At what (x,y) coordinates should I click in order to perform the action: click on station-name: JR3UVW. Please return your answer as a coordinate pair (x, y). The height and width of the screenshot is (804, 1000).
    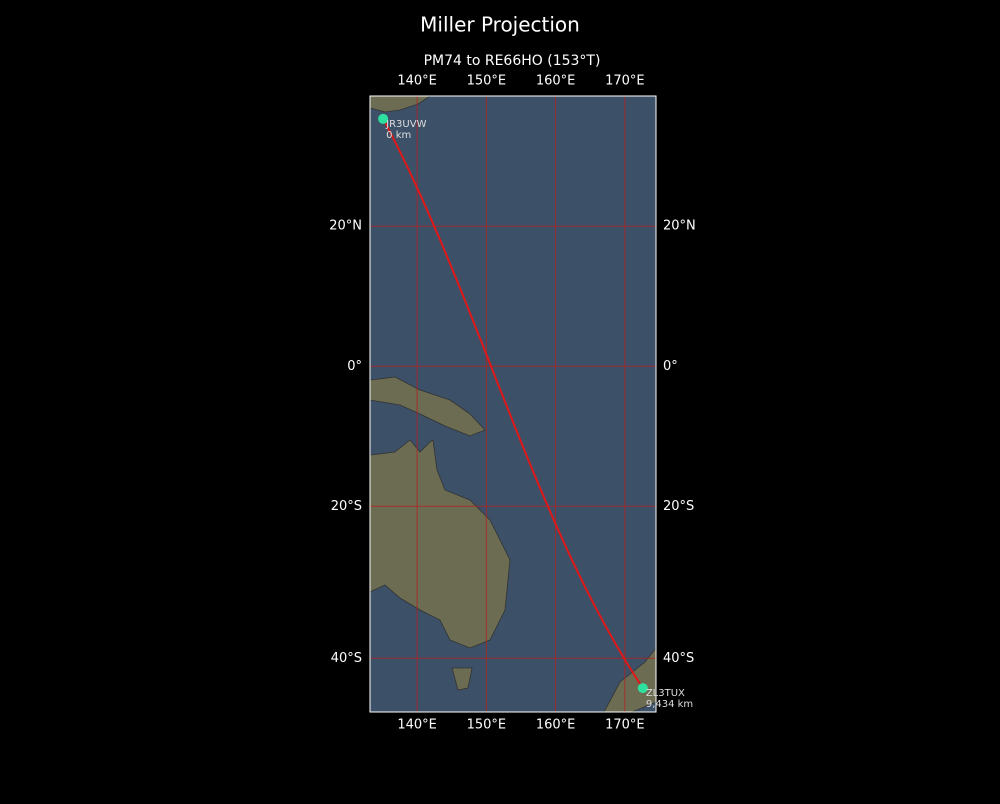
    Looking at the image, I should click on (405, 124).